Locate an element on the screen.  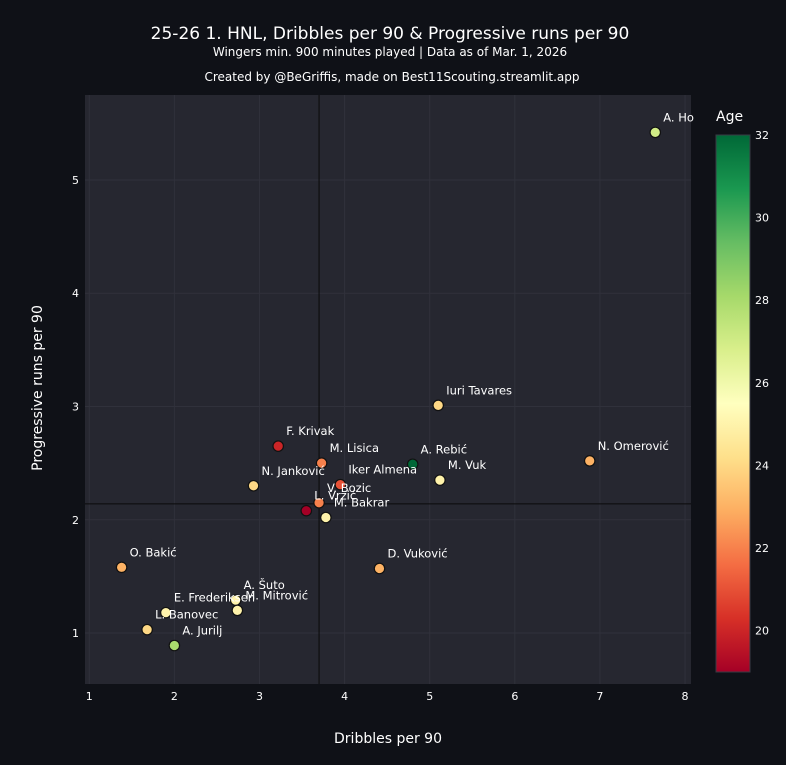
colorbar-ticks: 20 22 24 26 28 30 32 is located at coordinates (762, 383).